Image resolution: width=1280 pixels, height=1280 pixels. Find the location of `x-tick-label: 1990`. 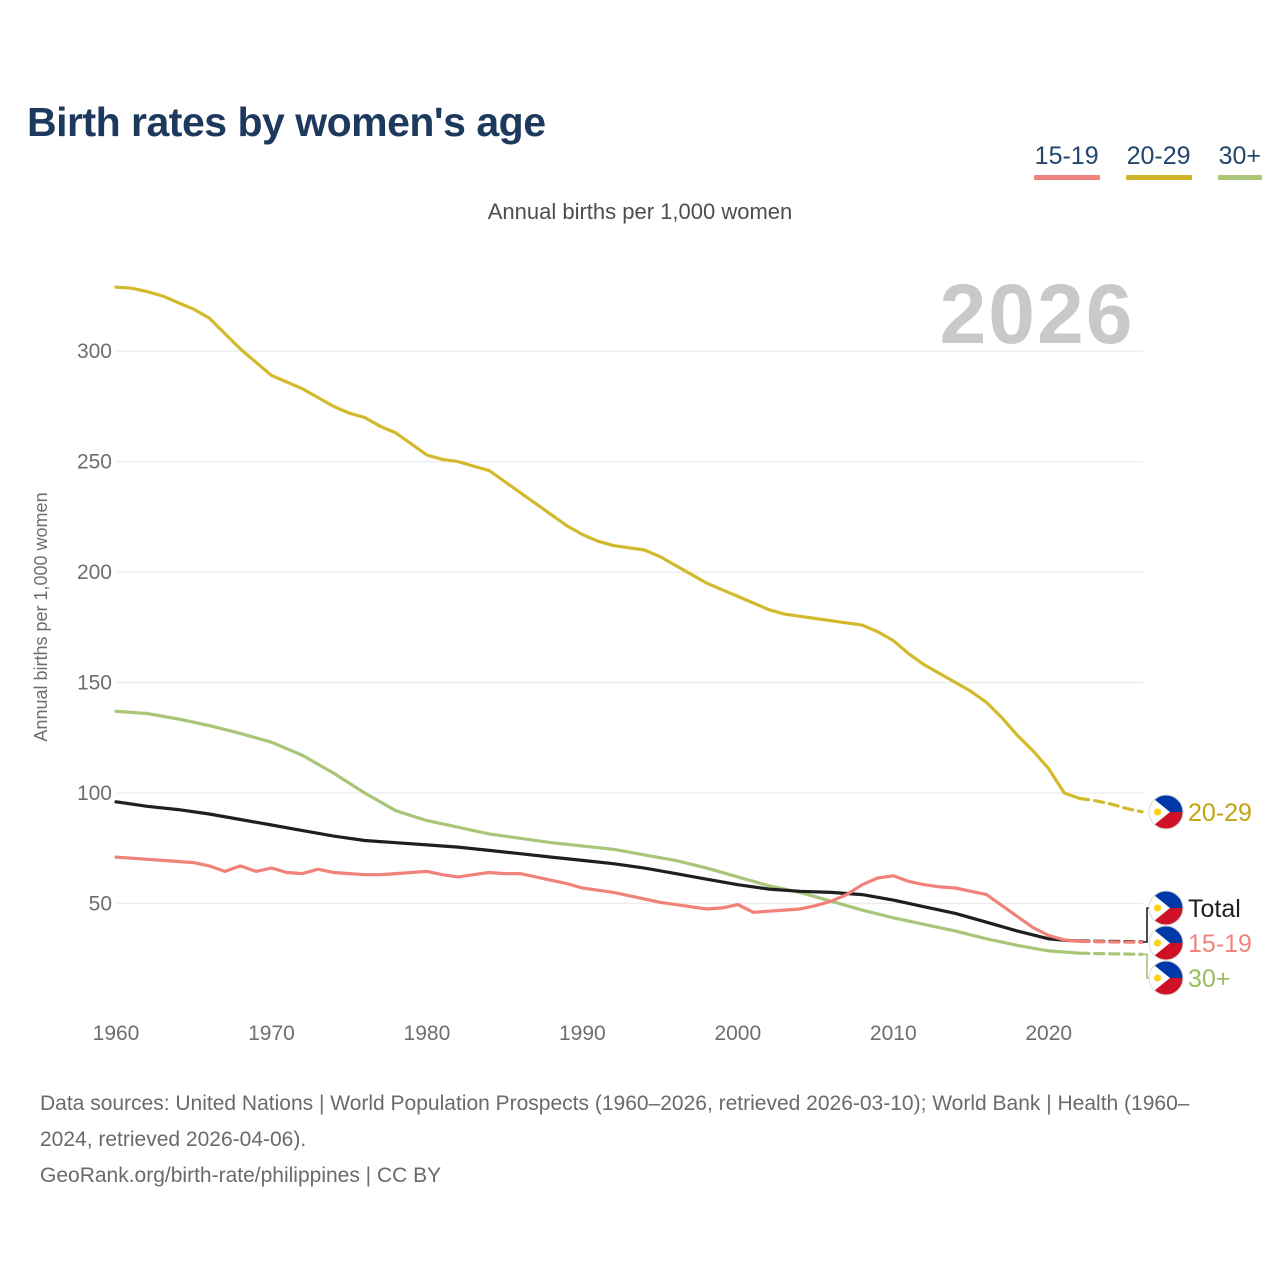

x-tick-label: 1990 is located at coordinates (582, 1033).